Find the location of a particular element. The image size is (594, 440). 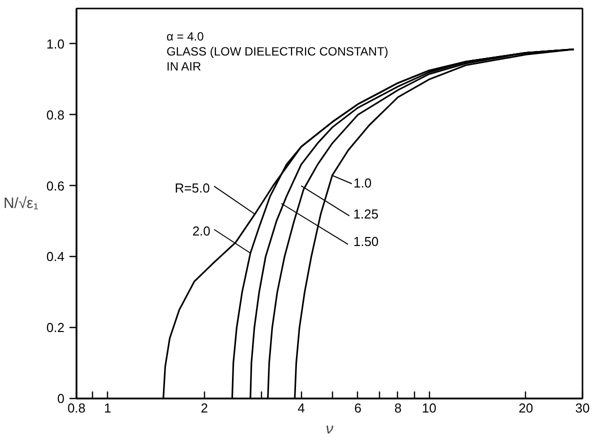

y-tick-label: 0.8 is located at coordinates (55, 114).